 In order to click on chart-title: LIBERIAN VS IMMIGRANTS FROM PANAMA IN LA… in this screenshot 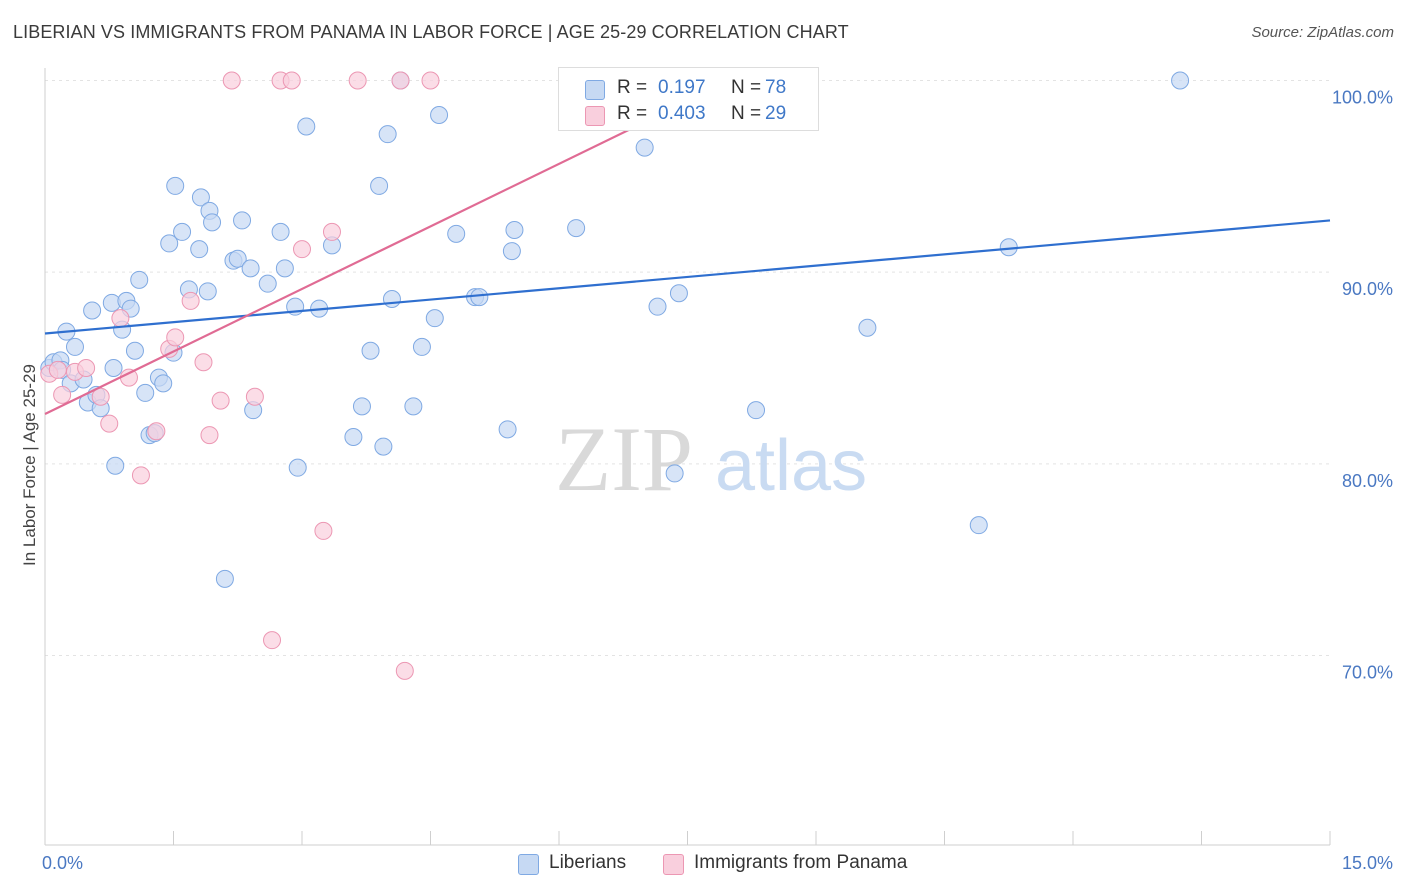, I will do `click(431, 32)`.